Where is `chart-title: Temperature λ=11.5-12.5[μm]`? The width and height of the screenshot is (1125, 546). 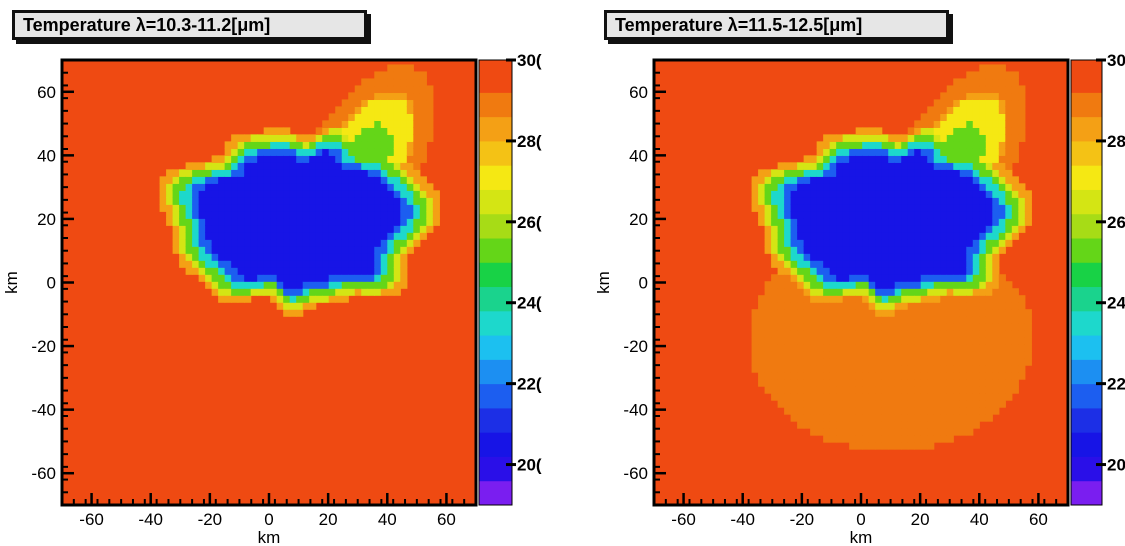
chart-title: Temperature λ=11.5-12.5[μm] is located at coordinates (776, 25).